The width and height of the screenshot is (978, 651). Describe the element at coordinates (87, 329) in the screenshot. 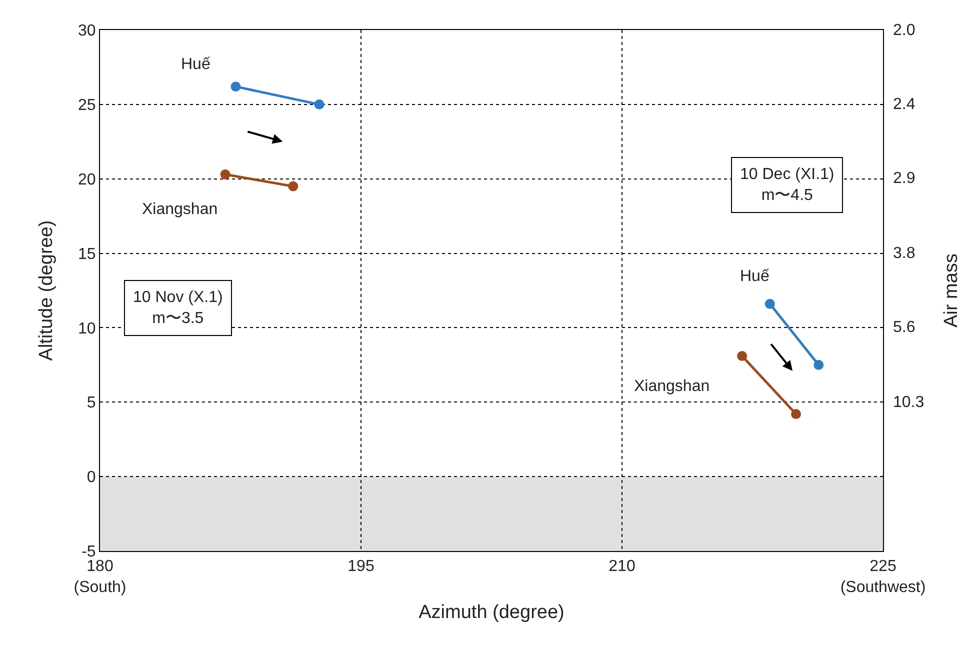

I see `y-tick-label: 10` at that location.